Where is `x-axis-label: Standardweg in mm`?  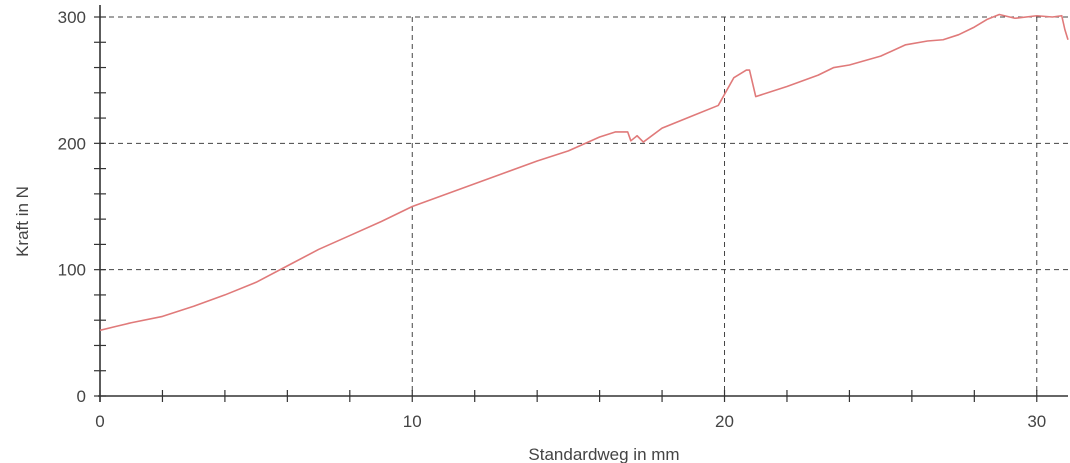 x-axis-label: Standardweg in mm is located at coordinates (603, 454).